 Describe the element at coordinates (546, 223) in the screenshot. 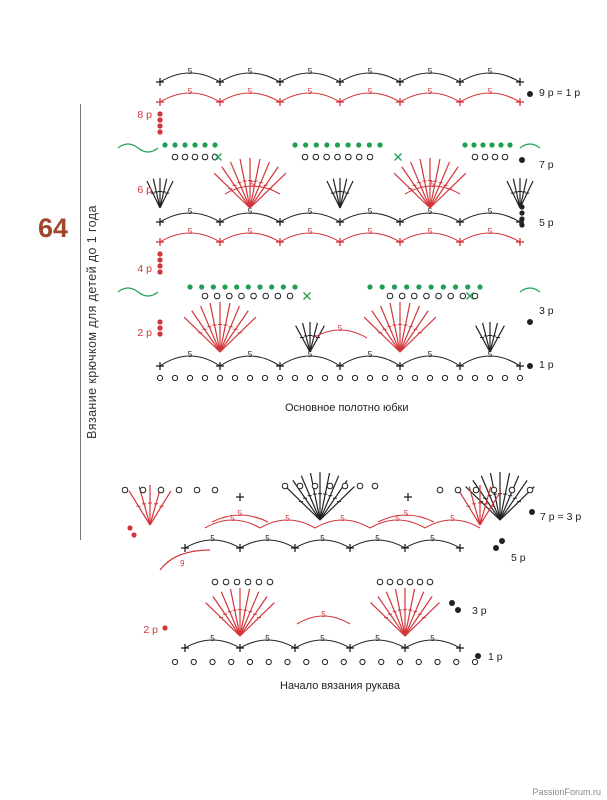

I see `row-label: 5 р` at that location.